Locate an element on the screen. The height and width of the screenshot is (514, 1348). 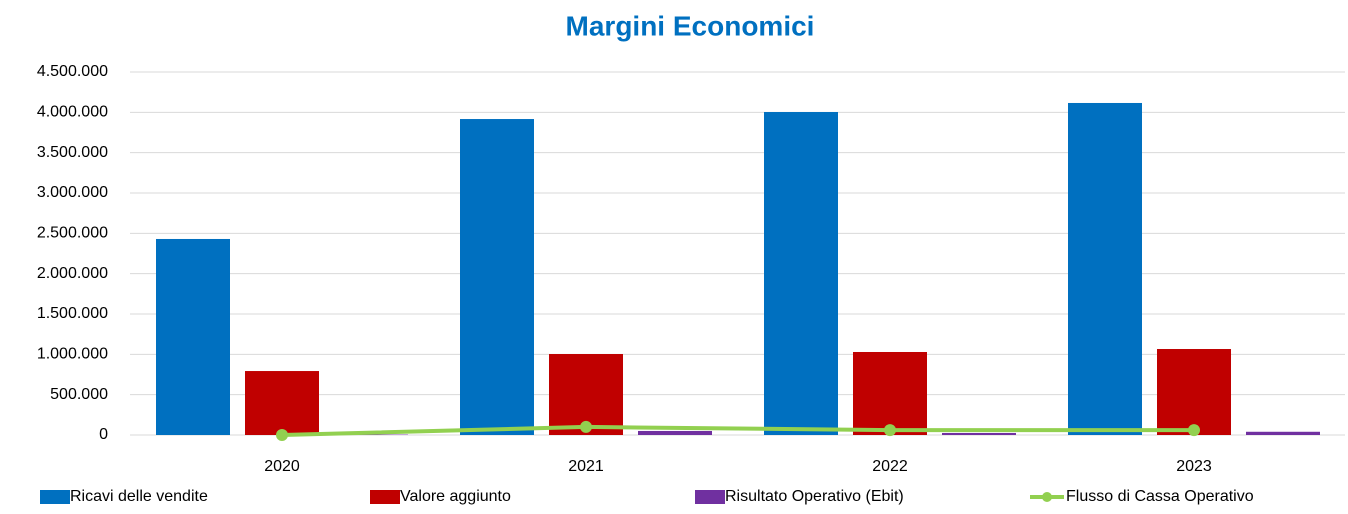
legend-label: Flusso di Cassa Operativo is located at coordinates (1160, 496).